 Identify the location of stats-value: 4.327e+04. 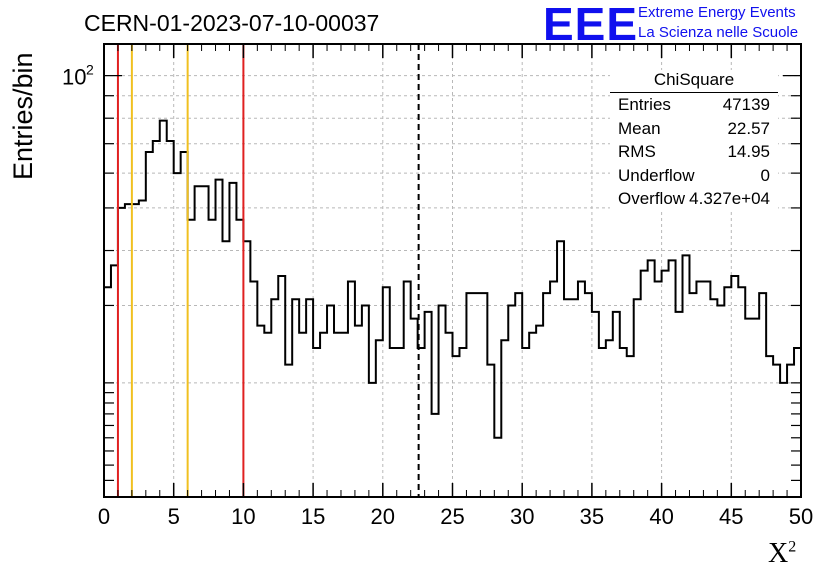
(729, 198).